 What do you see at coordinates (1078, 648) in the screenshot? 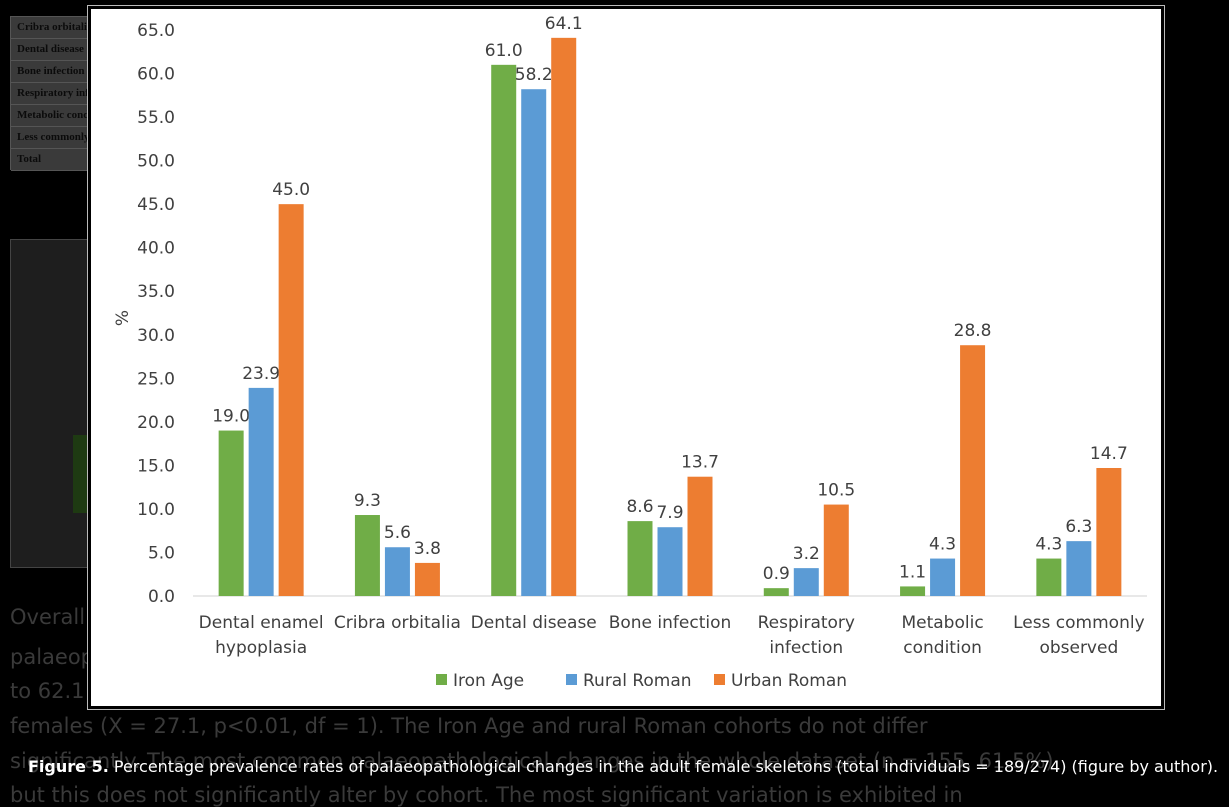
I see `x-tick-label: observed` at bounding box center [1078, 648].